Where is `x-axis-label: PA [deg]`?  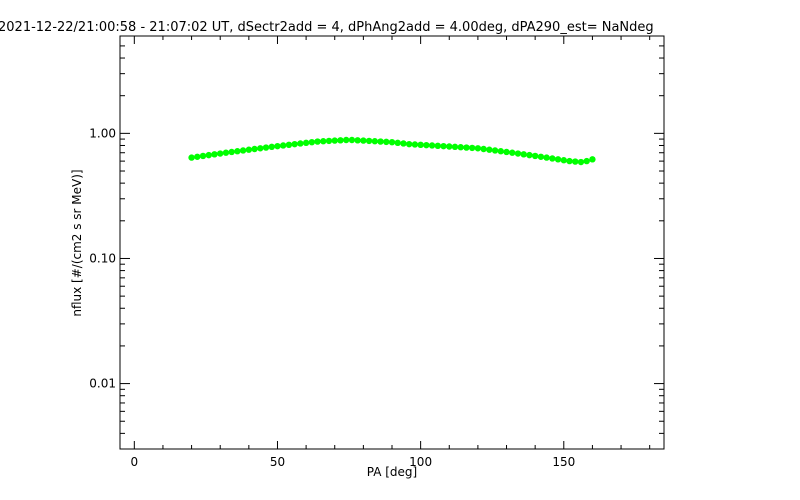
x-axis-label: PA [deg] is located at coordinates (392, 472).